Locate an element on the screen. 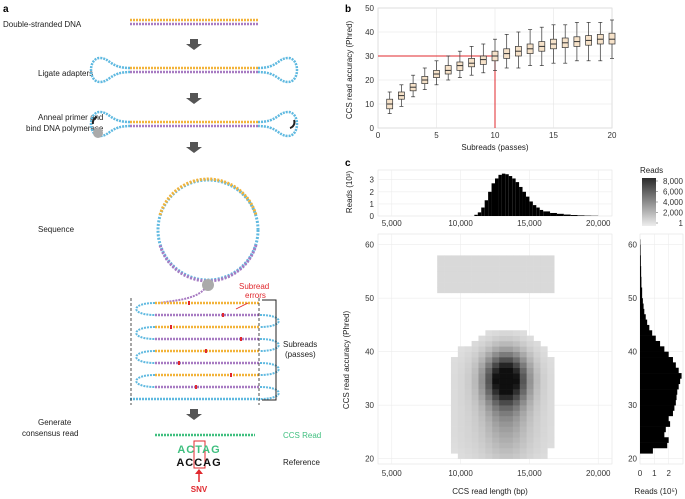  c-top-ylabel: Reads (10³) is located at coordinates (349, 192).